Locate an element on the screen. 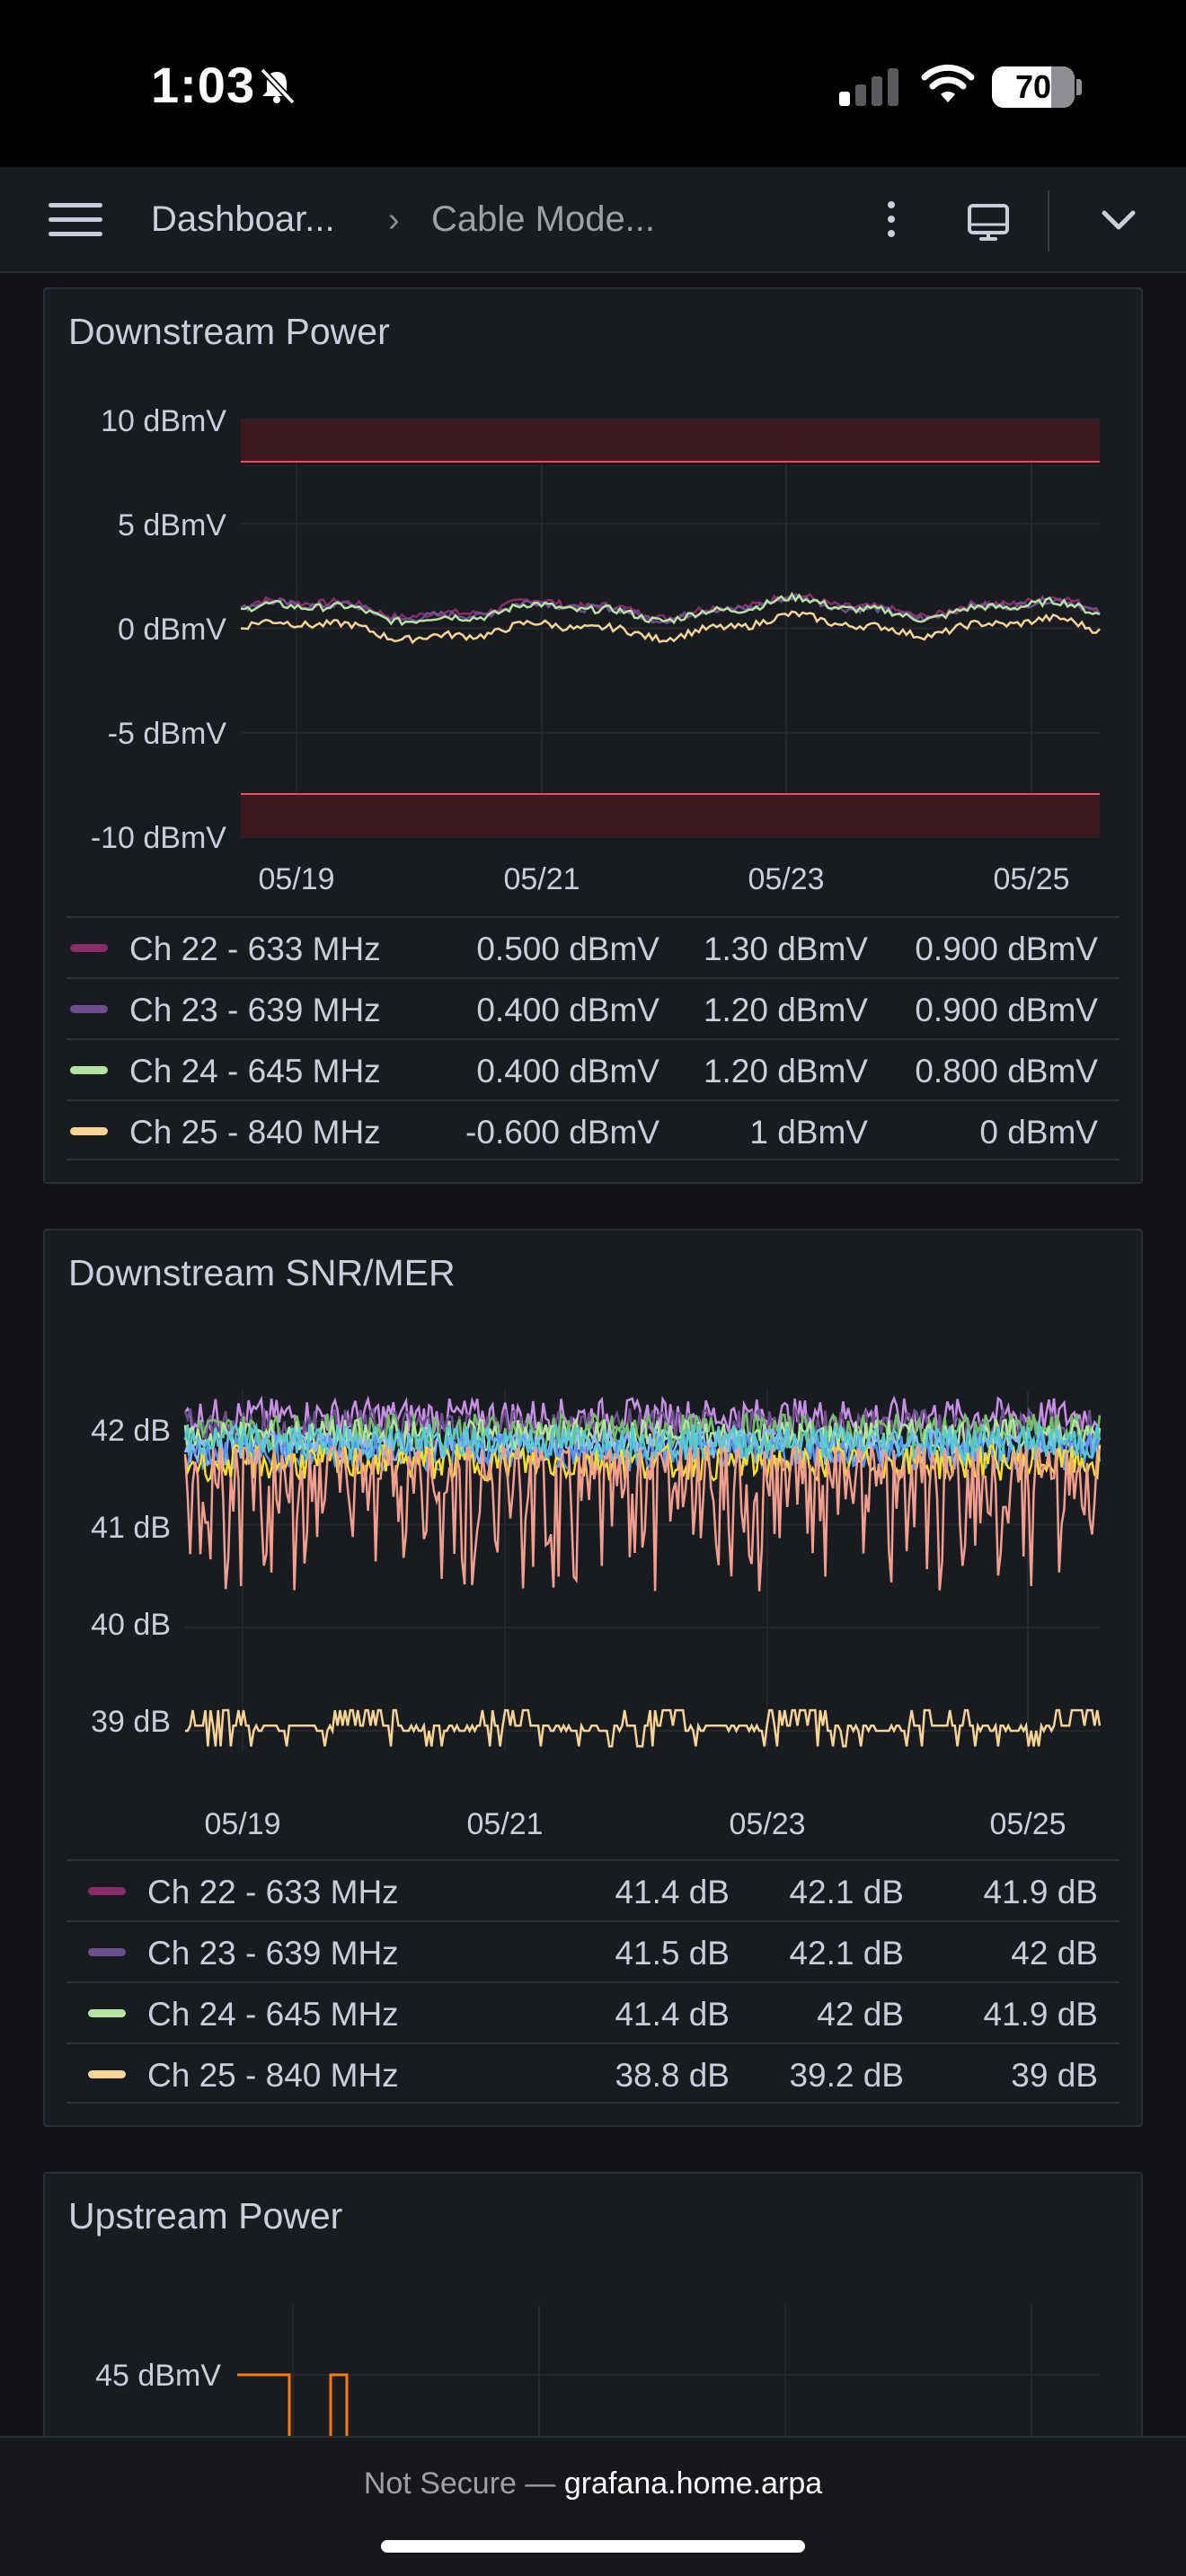 The height and width of the screenshot is (2576, 1186). legend-row: Ch 22 - 633 MHz 41.4 dB 42.1 dB 41.9 dB is located at coordinates (593, 1890).